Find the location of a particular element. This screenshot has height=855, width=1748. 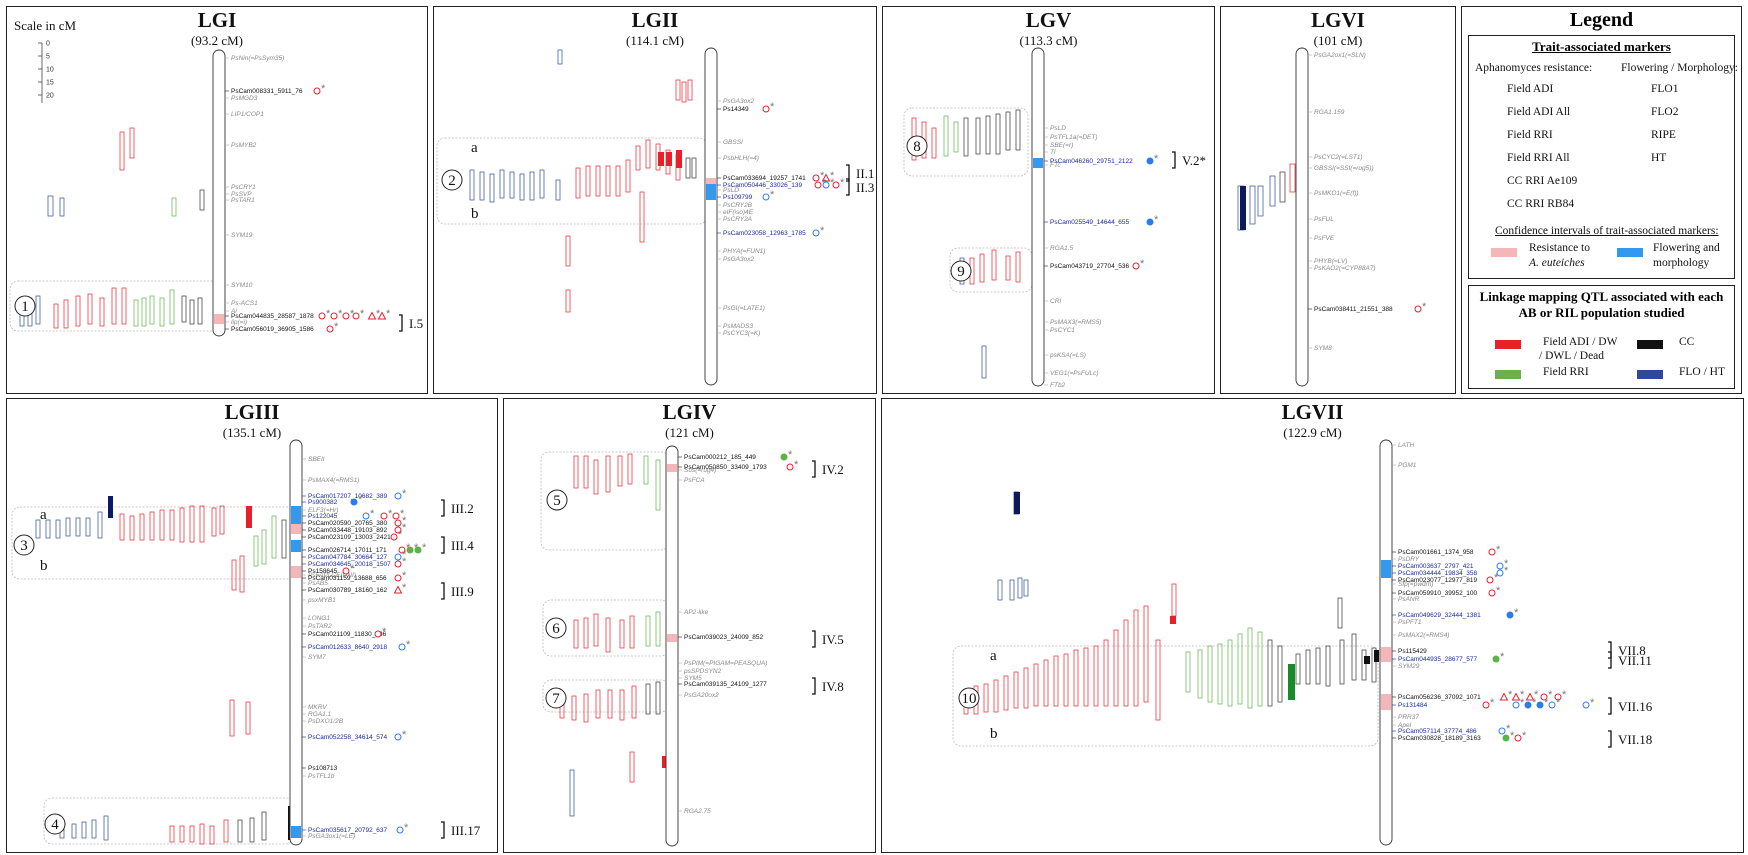

confidence-interval is located at coordinates (296, 515).